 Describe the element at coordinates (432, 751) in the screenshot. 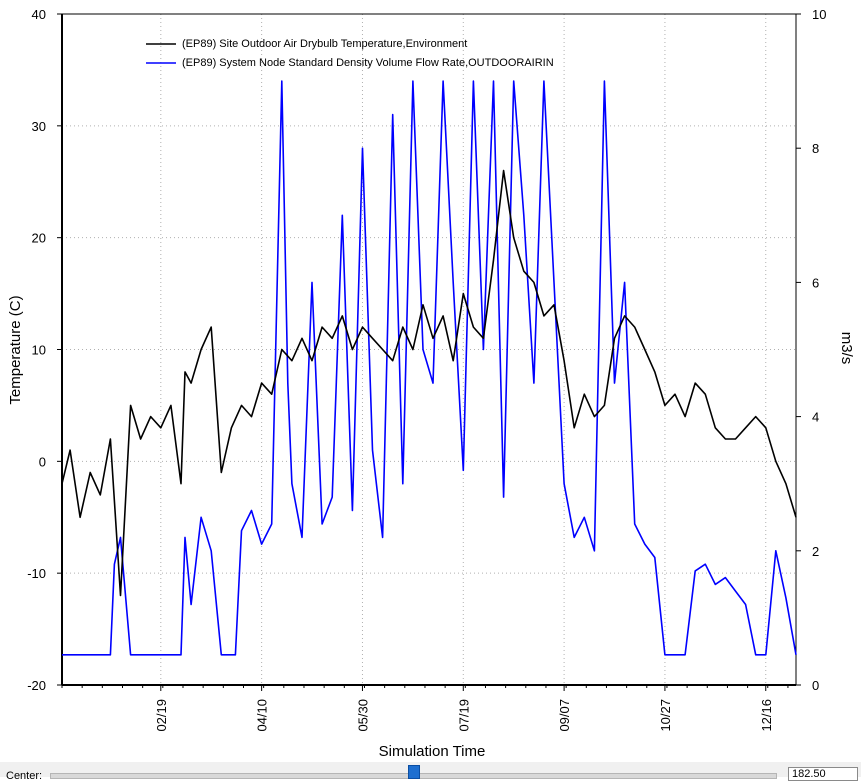

I see `x-axis-title: Simulation Time` at that location.